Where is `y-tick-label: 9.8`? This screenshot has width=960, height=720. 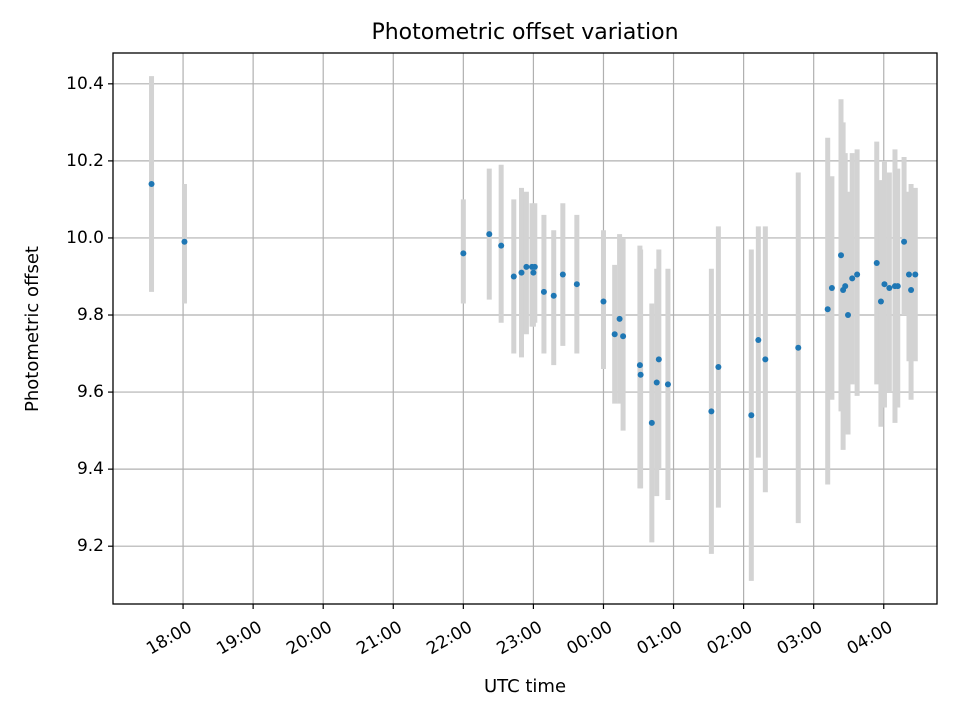 y-tick-label: 9.8 is located at coordinates (90, 315).